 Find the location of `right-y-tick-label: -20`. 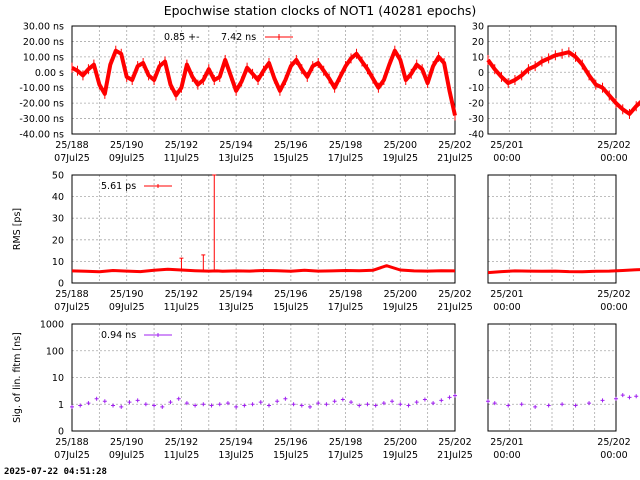

right-y-tick-label: -20 is located at coordinates (476, 104).